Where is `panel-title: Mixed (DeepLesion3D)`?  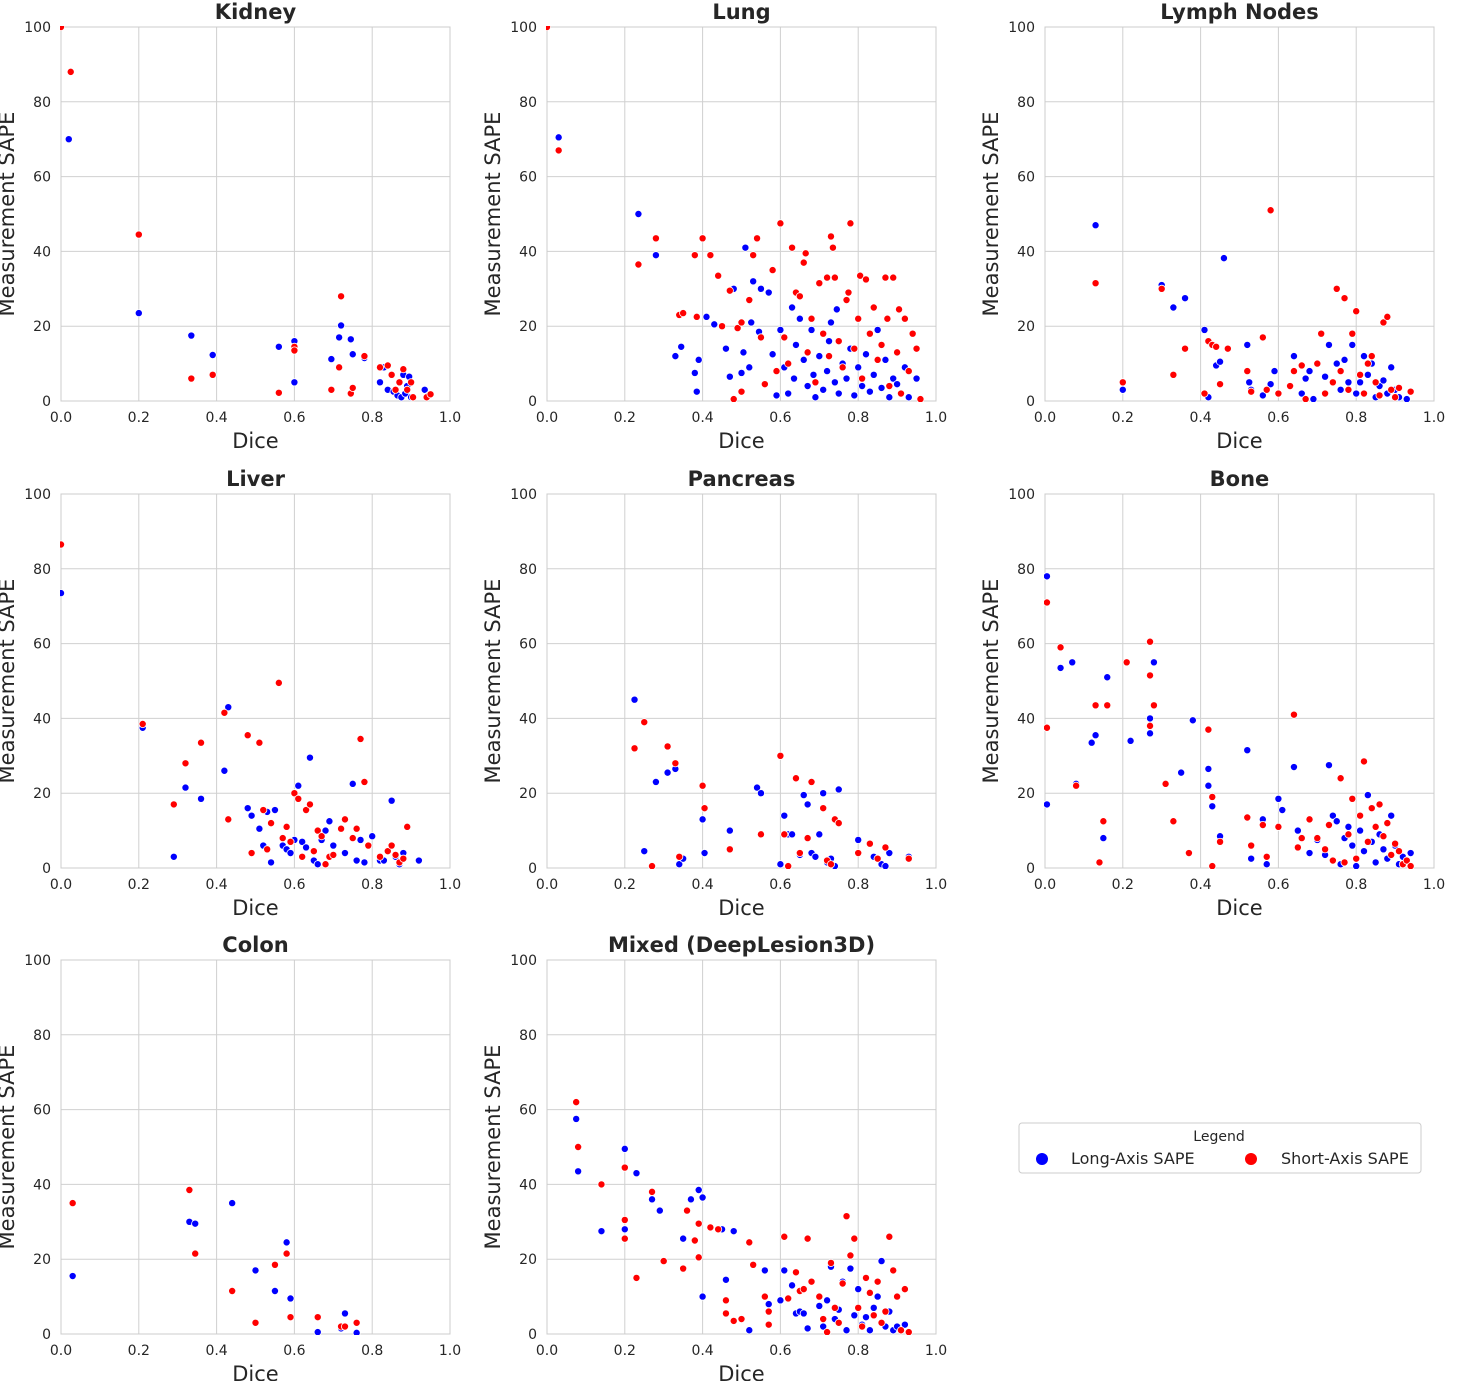 panel-title: Mixed (DeepLesion3D) is located at coordinates (741, 945).